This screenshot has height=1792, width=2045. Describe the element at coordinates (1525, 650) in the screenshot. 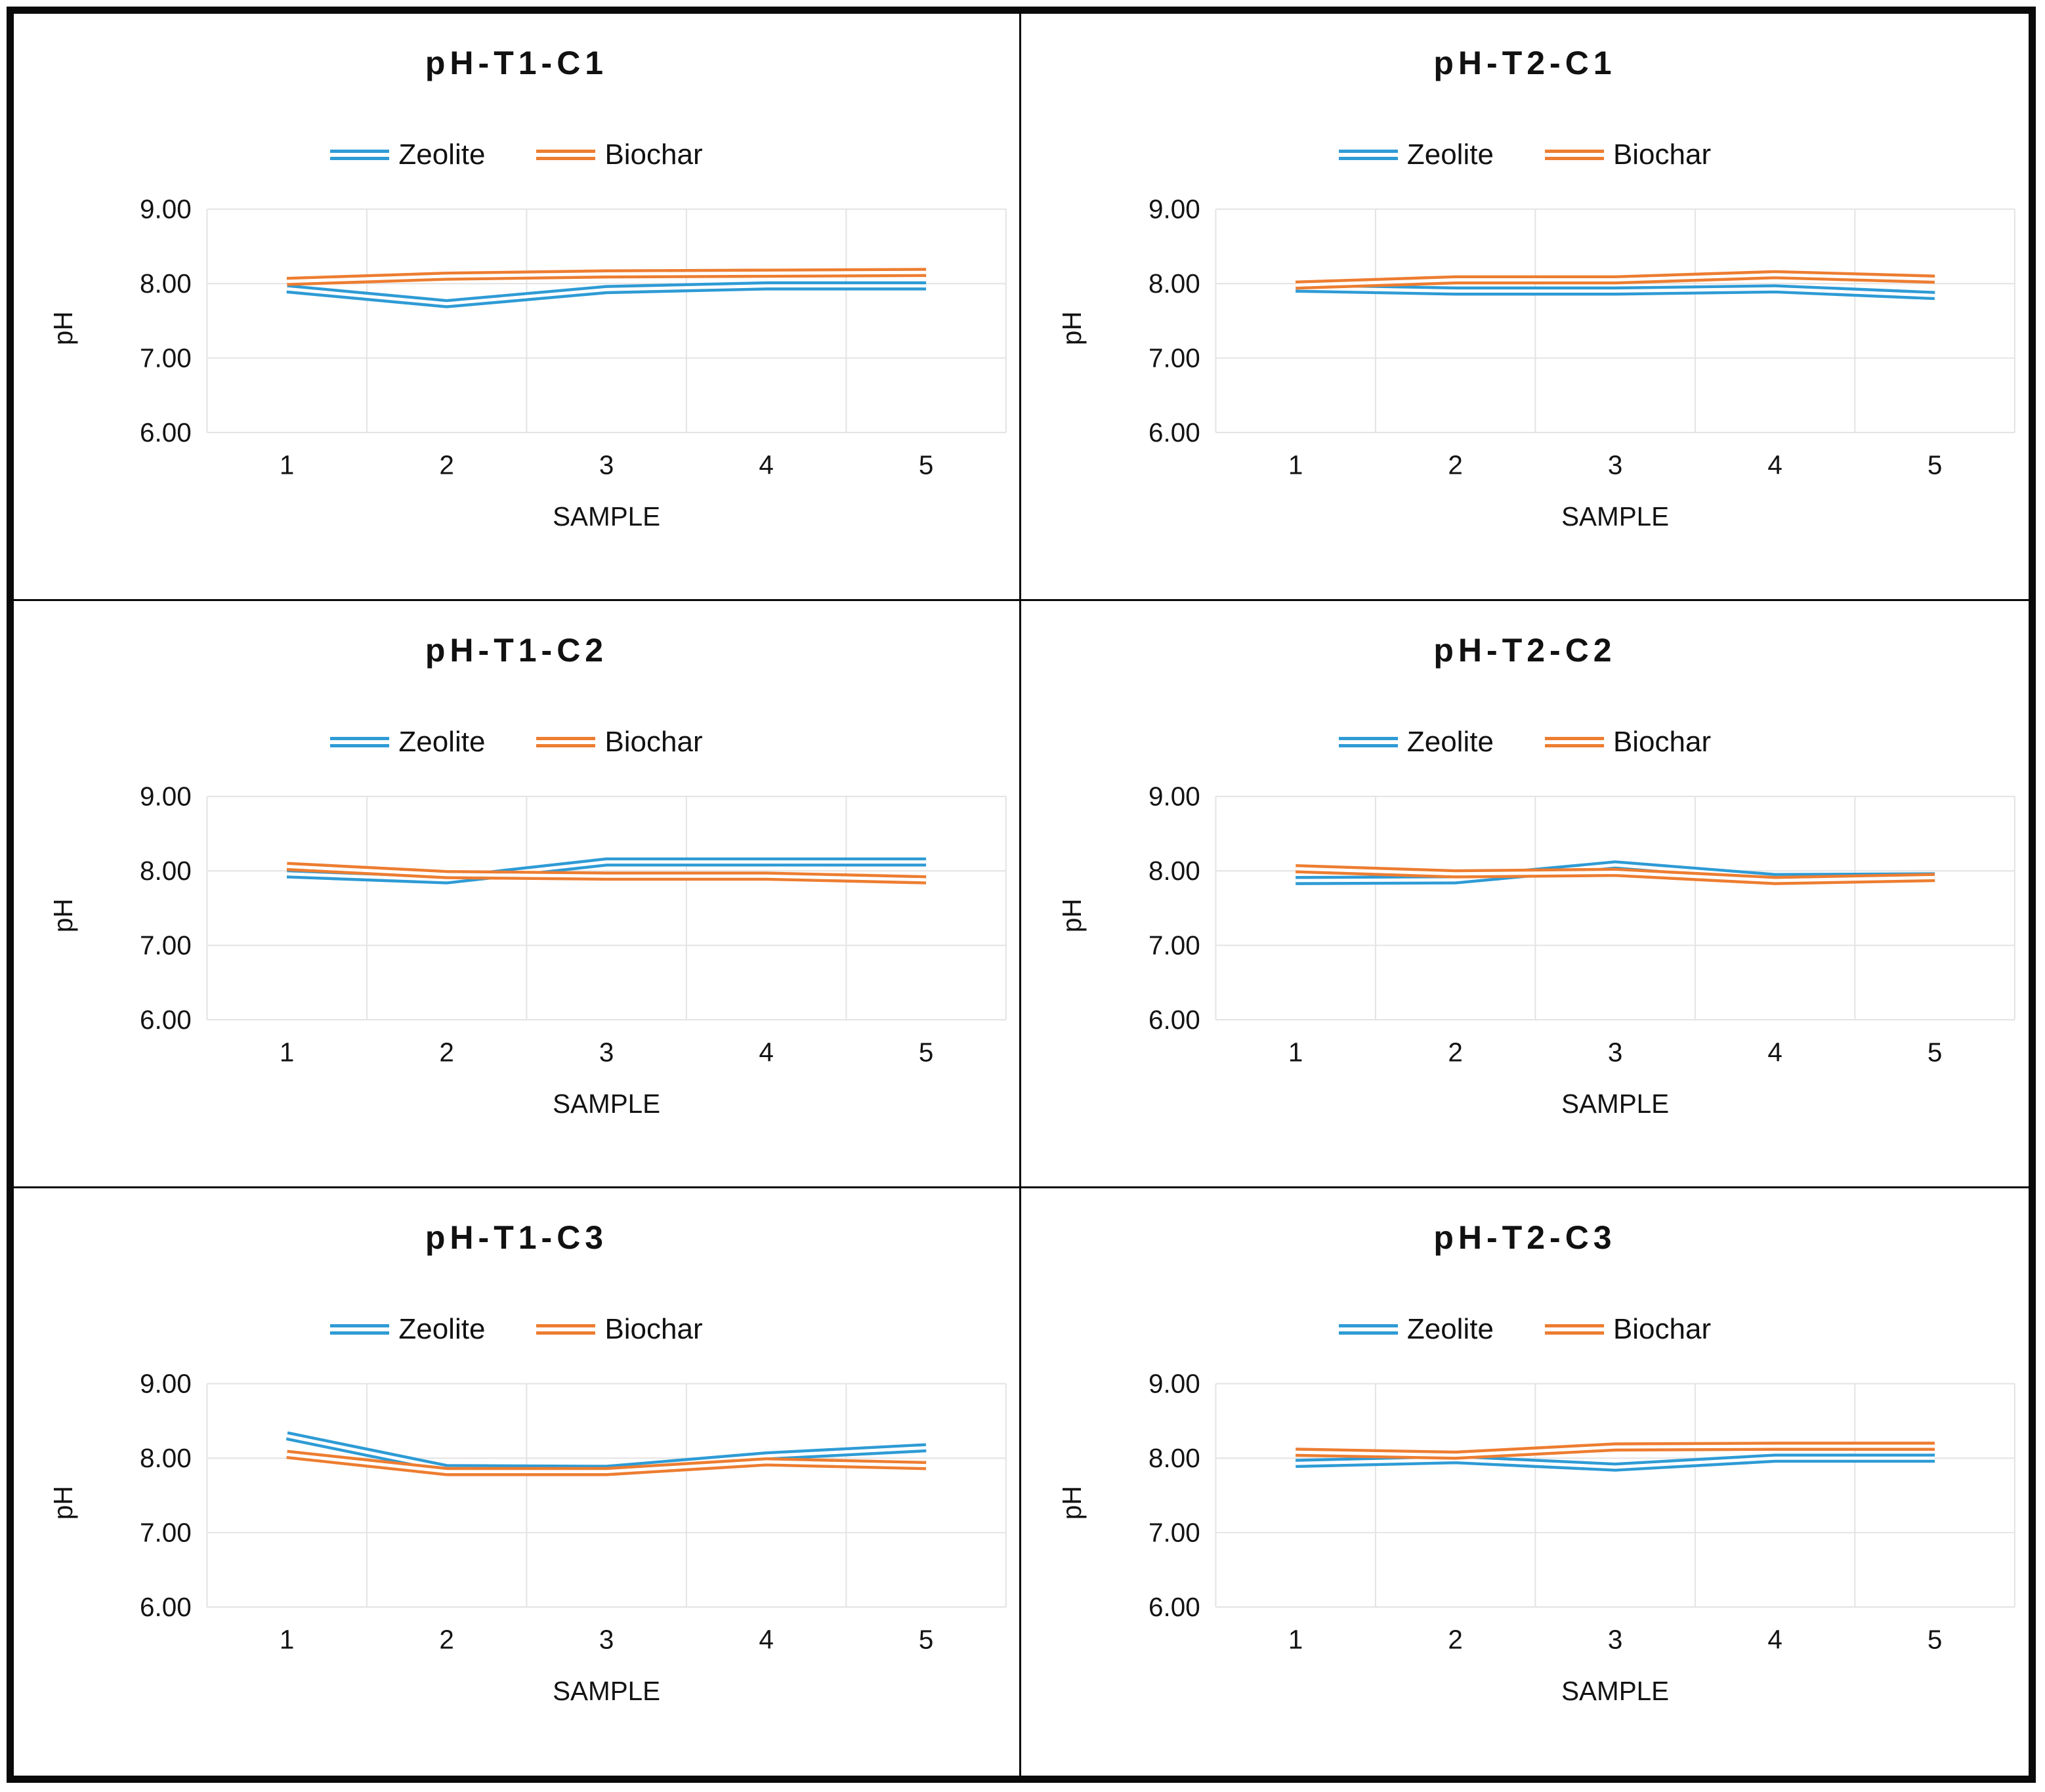

I see `chart-title: pH-T2-C2` at that location.